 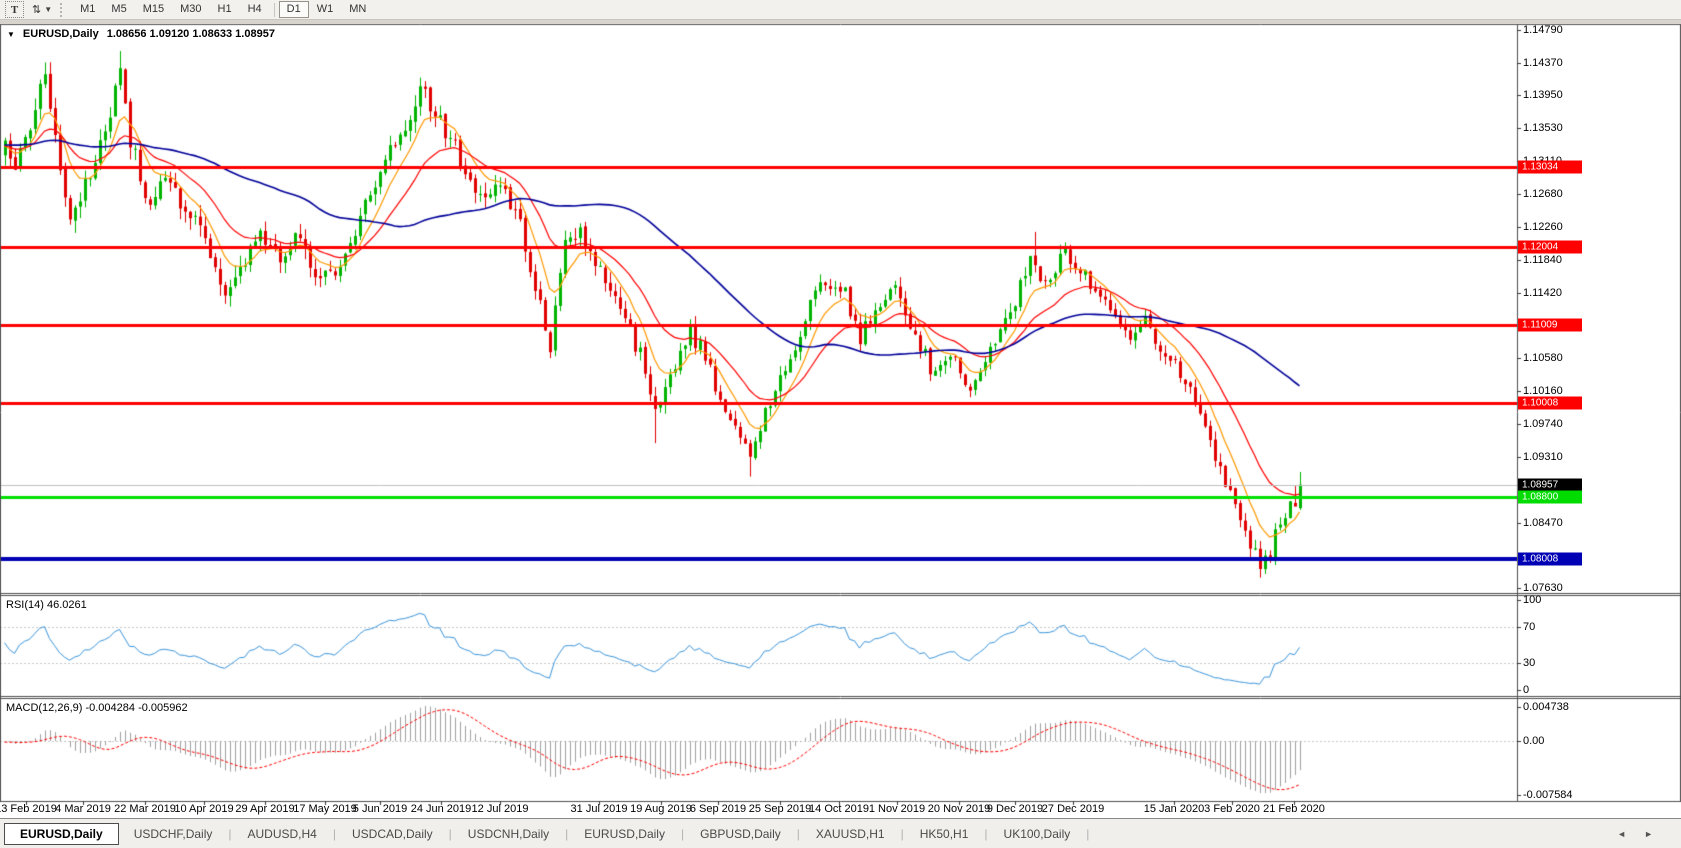 What do you see at coordinates (840, 22) in the screenshot?
I see `window-divider-strip` at bounding box center [840, 22].